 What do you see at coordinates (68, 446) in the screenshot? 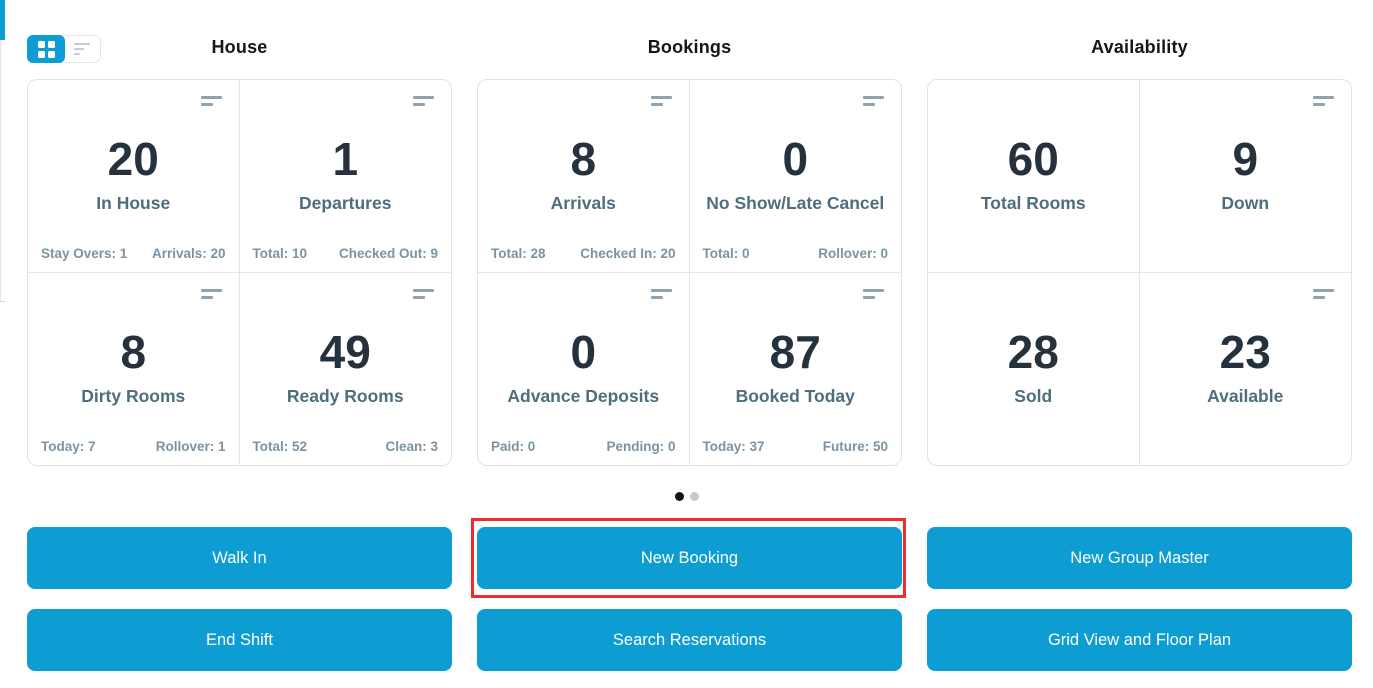
I see `stat-footer-left: Today: 7` at bounding box center [68, 446].